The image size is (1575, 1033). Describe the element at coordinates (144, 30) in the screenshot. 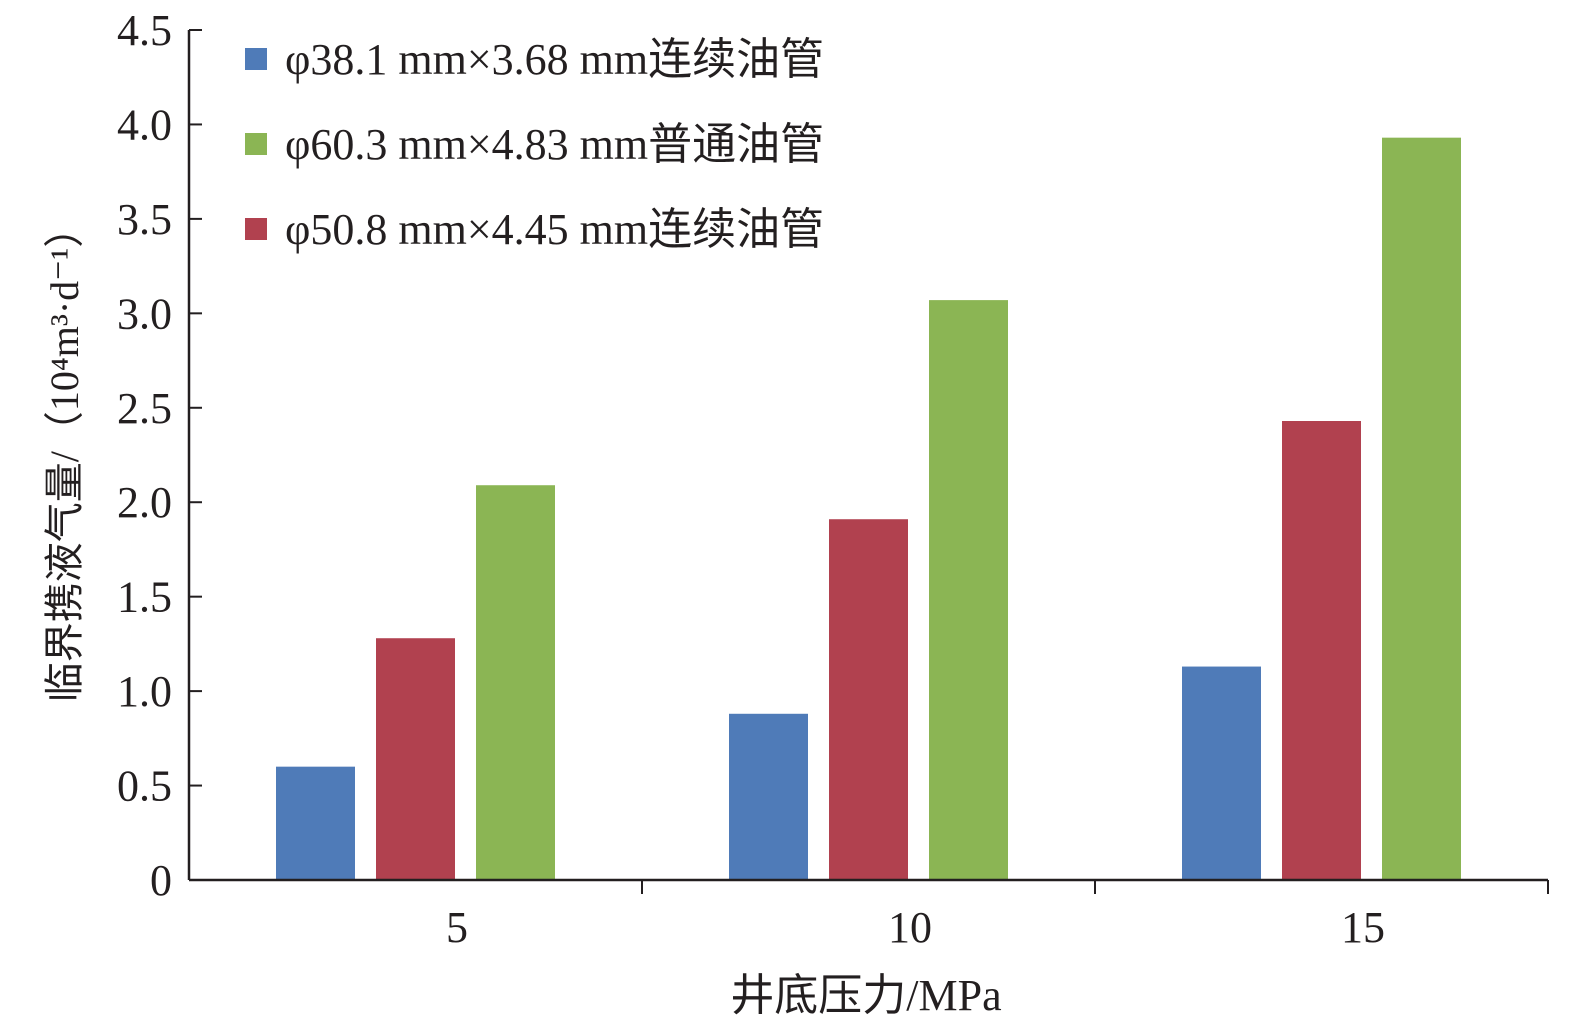

I see `y-tick-label: 4.5` at that location.